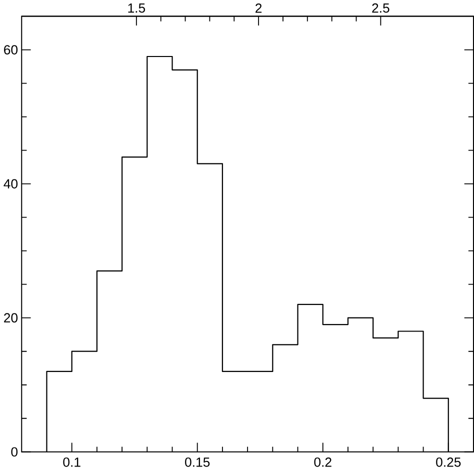 This screenshot has width=474, height=470. Describe the element at coordinates (11, 317) in the screenshot. I see `y-tick-label: 20` at that location.